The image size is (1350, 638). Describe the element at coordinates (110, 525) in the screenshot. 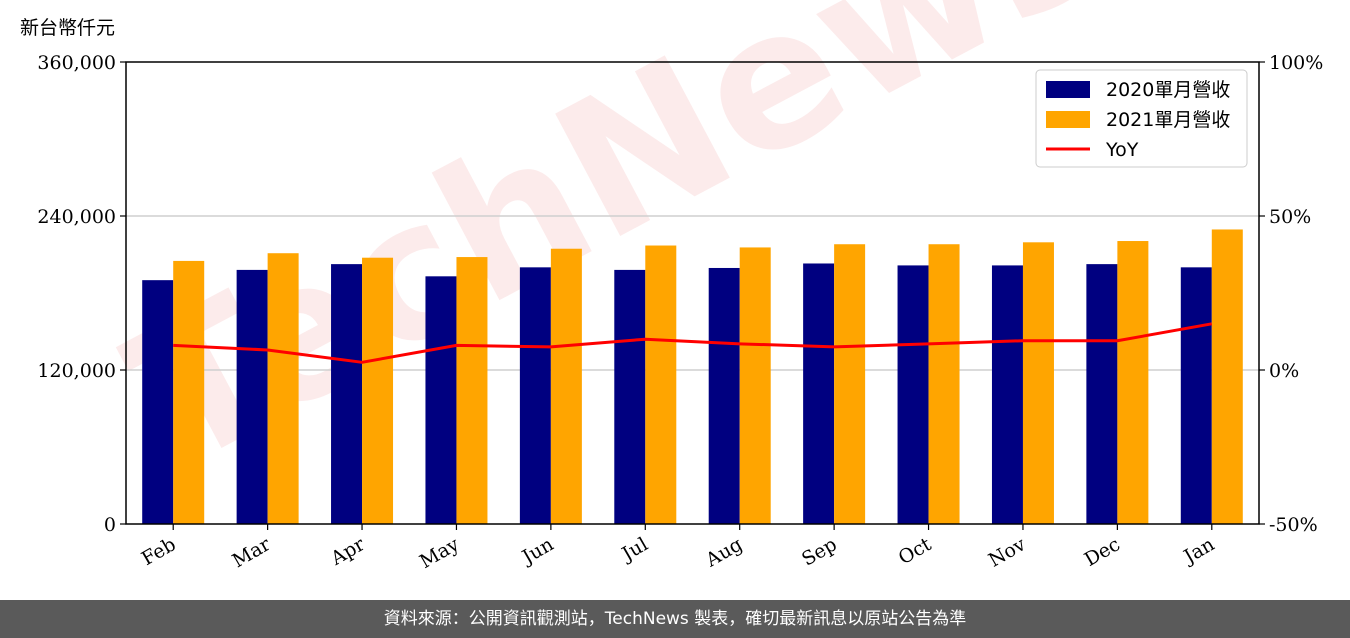

I see `y-tick-label: 0` at that location.